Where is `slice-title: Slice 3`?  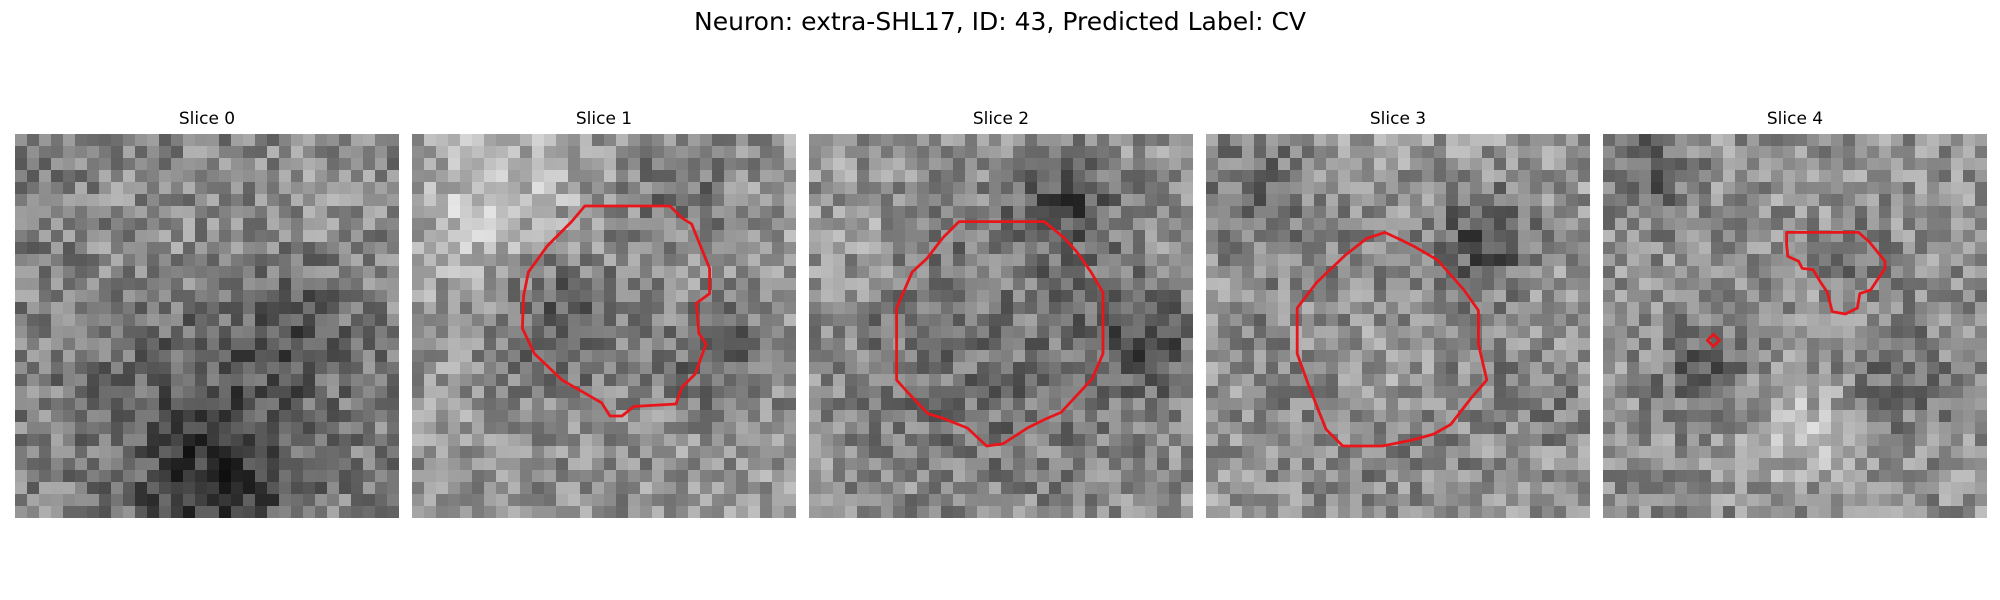
slice-title: Slice 3 is located at coordinates (1398, 119).